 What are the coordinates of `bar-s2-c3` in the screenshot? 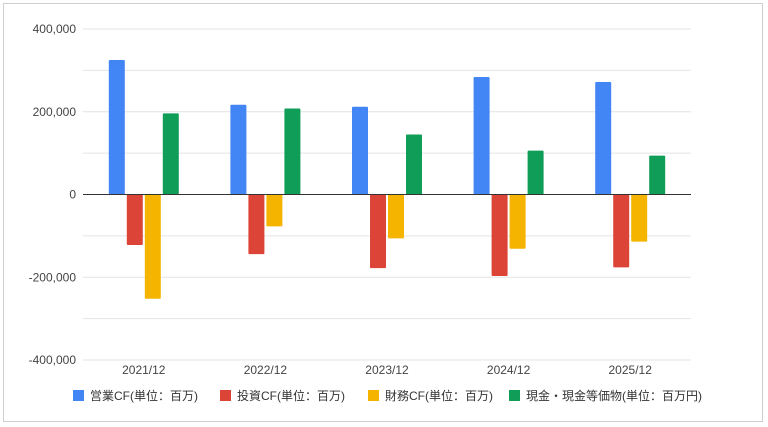 It's located at (517, 221).